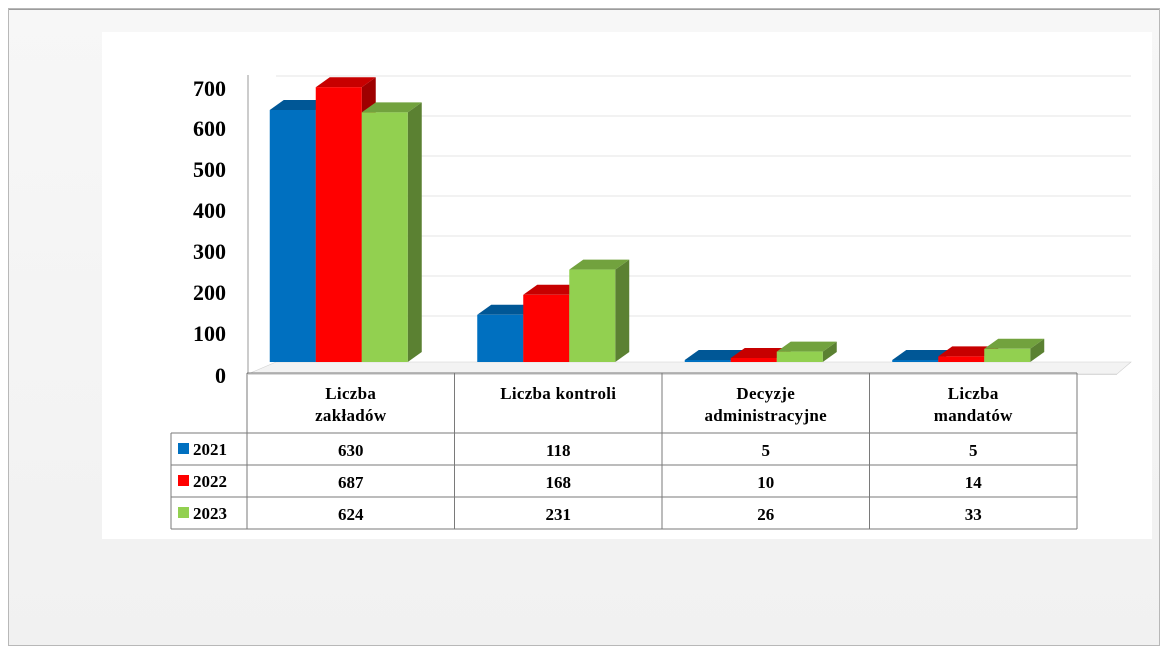  What do you see at coordinates (559, 482) in the screenshot?
I see `data-label: 168` at bounding box center [559, 482].